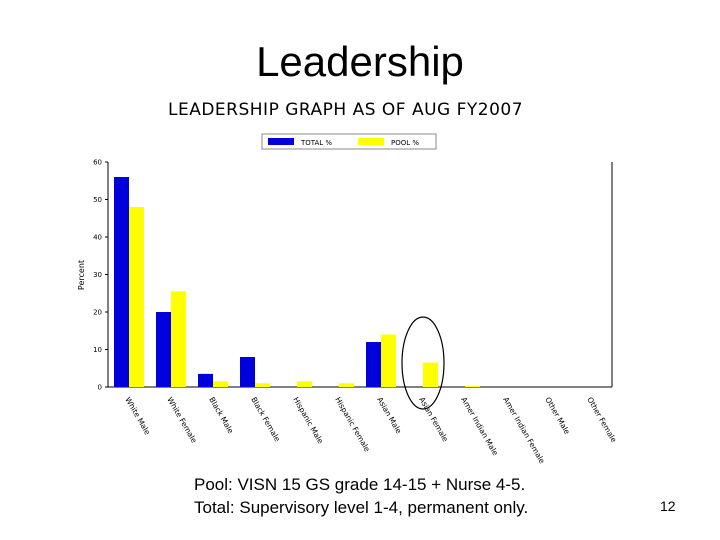 The height and width of the screenshot is (540, 720). I want to click on x-tick-label: Amer Indian Male, so click(479, 427).